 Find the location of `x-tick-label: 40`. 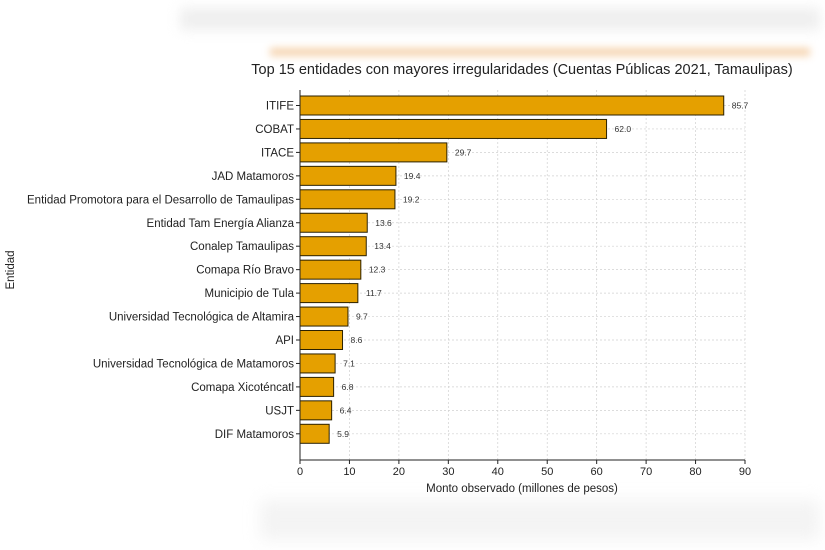

x-tick-label: 40 is located at coordinates (498, 472).